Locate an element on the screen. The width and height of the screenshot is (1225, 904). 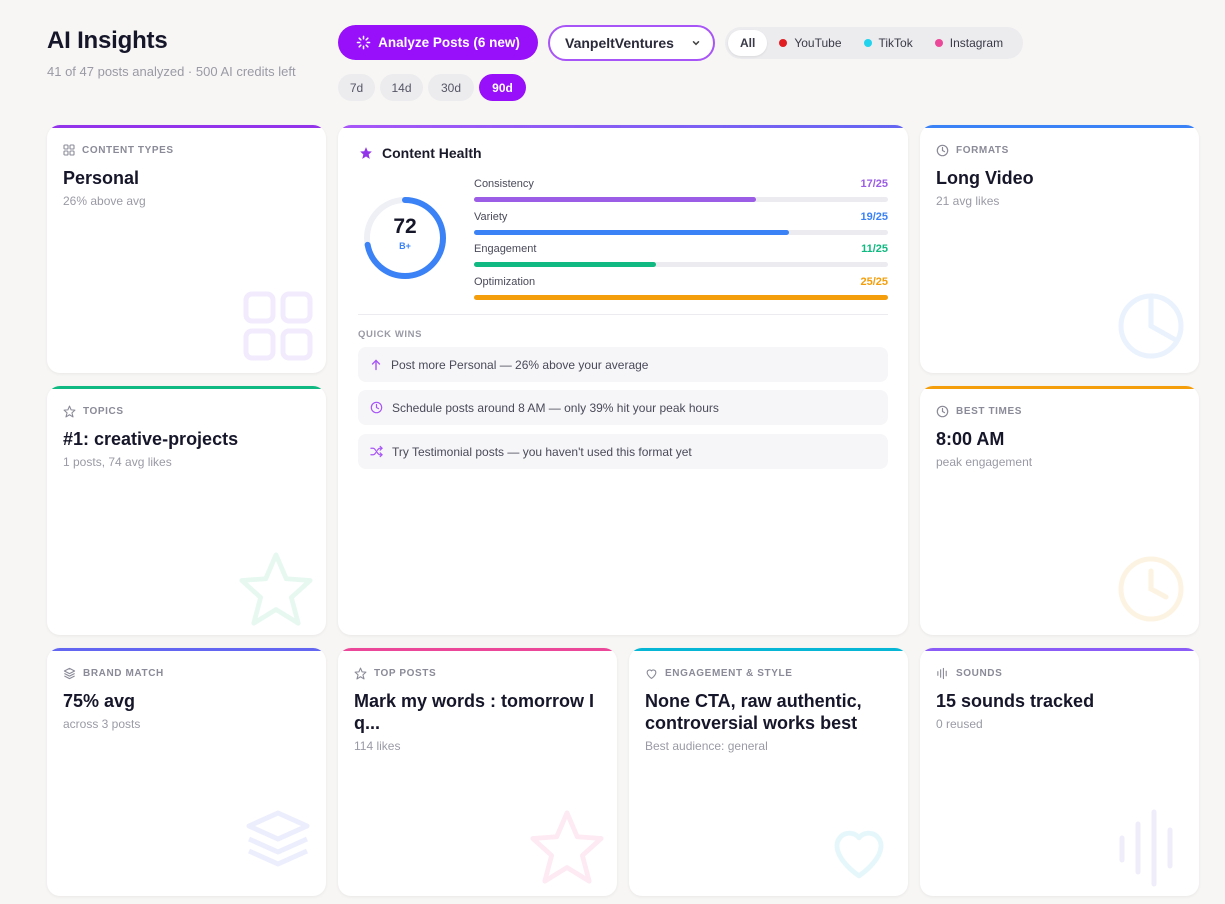
card-label: TOP POSTS is located at coordinates (395, 673).